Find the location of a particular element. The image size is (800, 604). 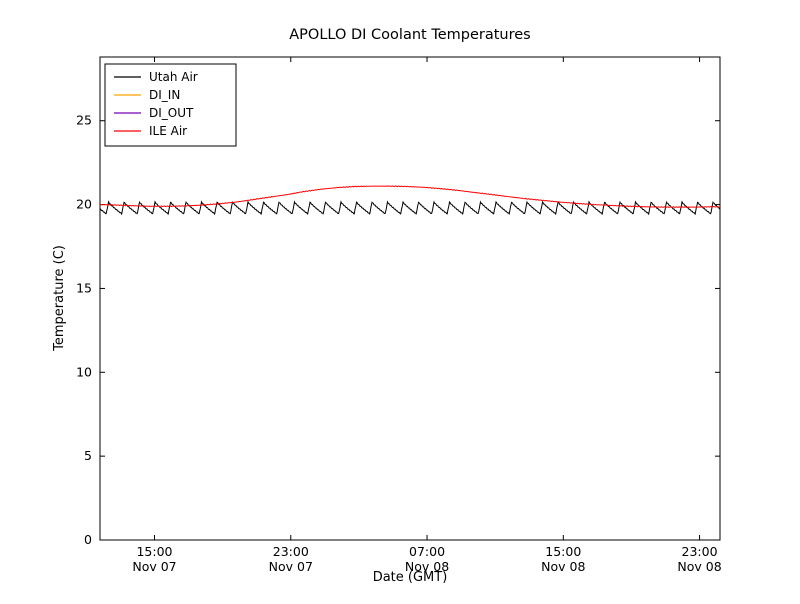

legend-label: Utah Air is located at coordinates (173, 77).